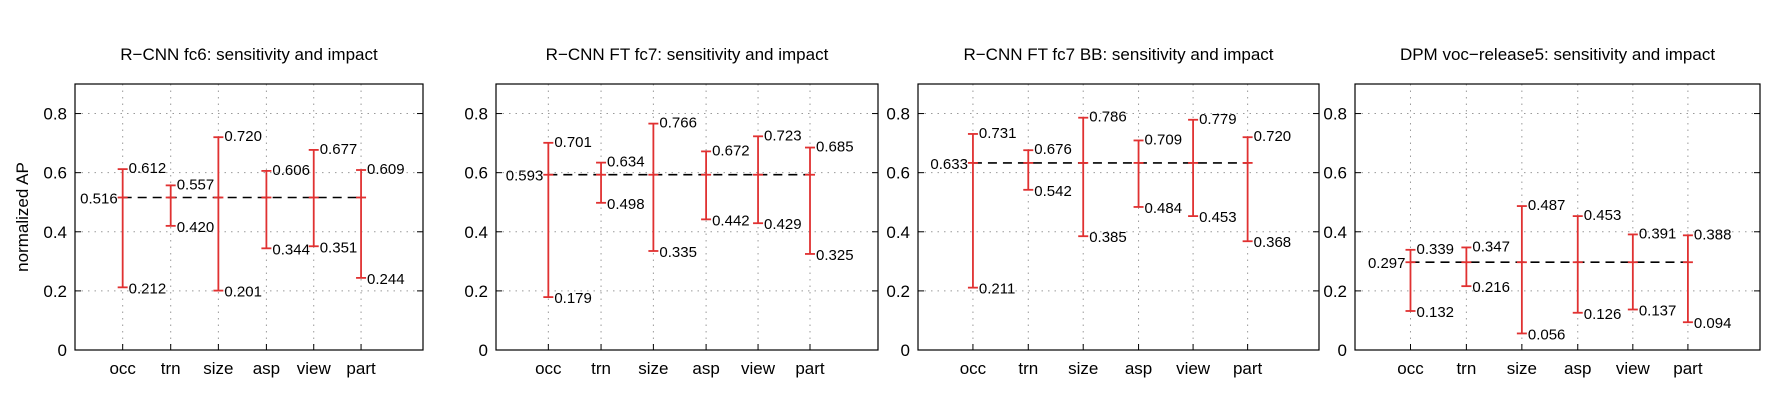  What do you see at coordinates (1273, 242) in the screenshot?
I see `min-value-label: 0.368` at bounding box center [1273, 242].